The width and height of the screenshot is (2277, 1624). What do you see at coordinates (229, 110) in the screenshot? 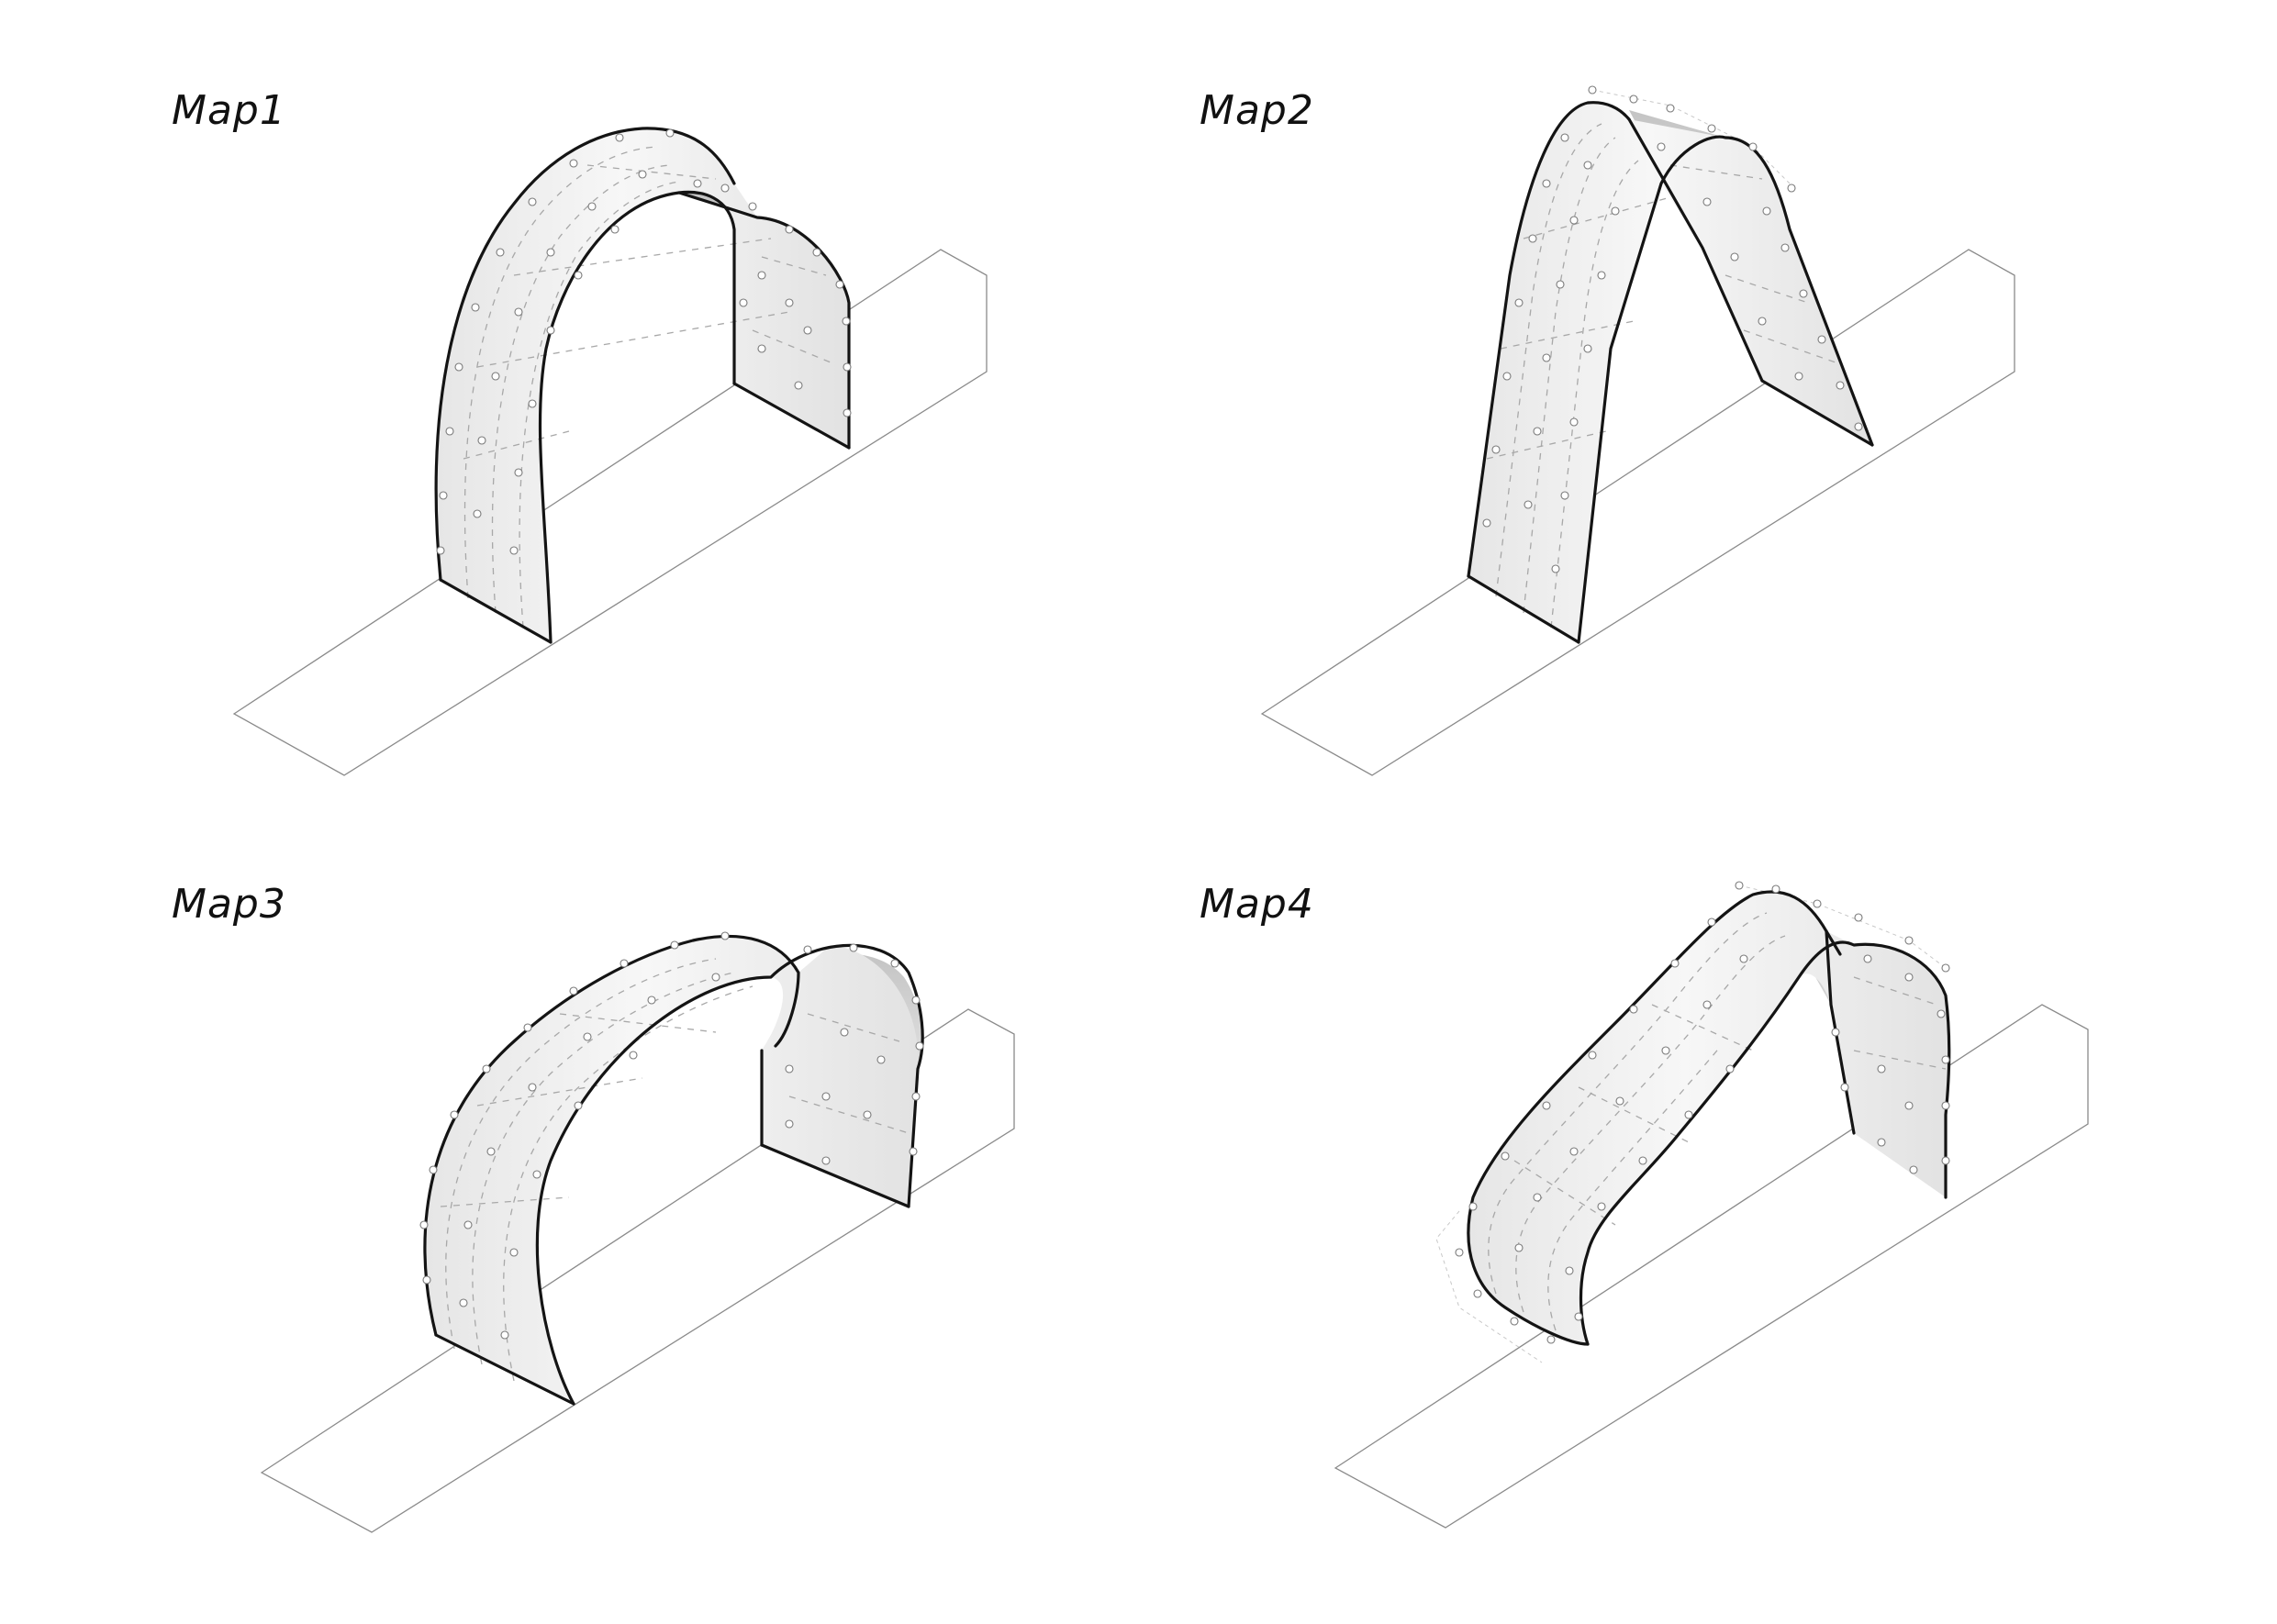
I see `map1-label: Map1` at bounding box center [229, 110].